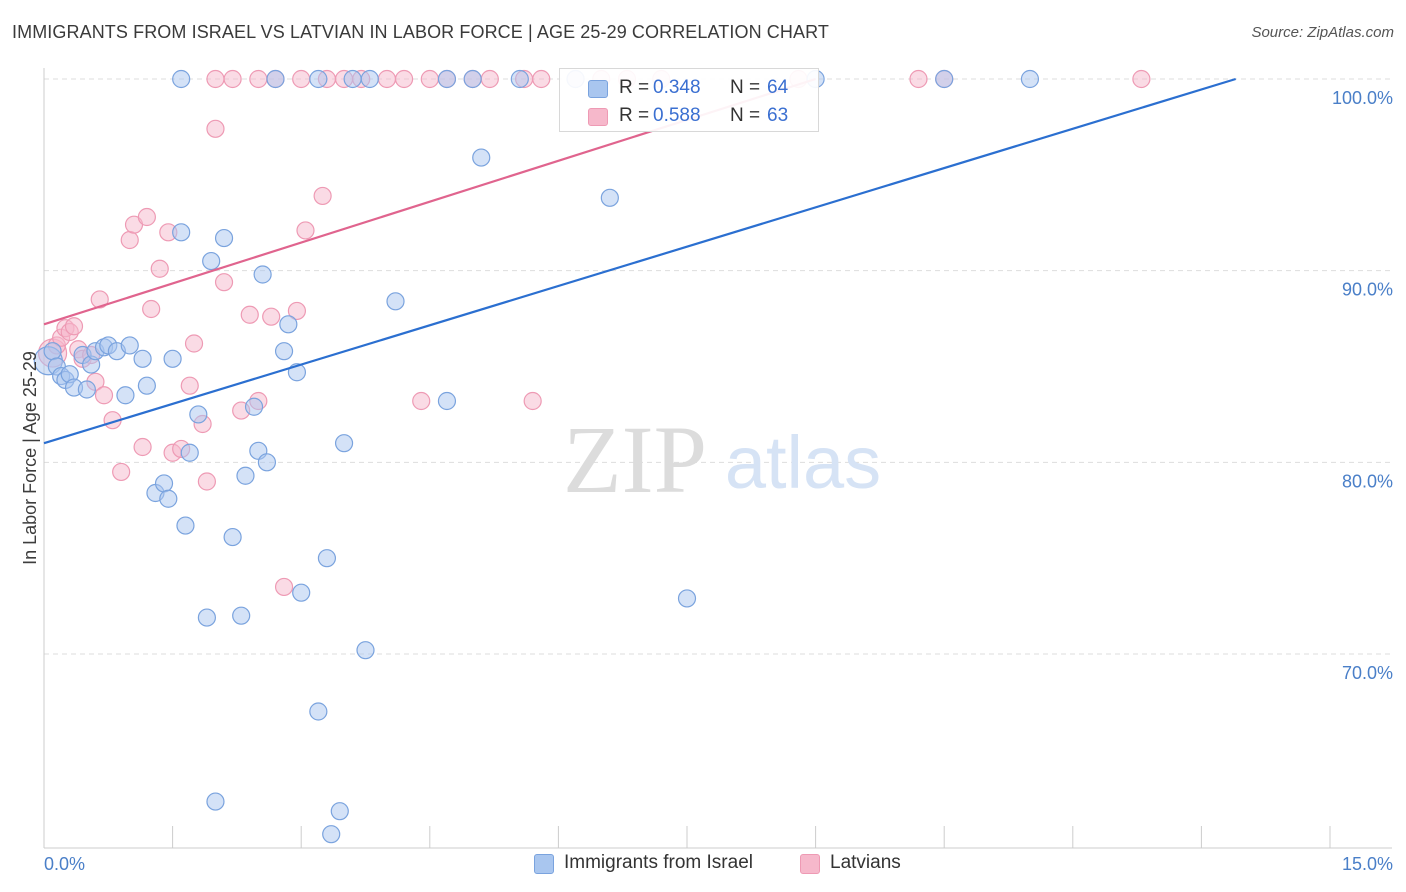  What do you see at coordinates (803, 462) in the screenshot?
I see `watermark-atlas: atlas` at bounding box center [803, 462].